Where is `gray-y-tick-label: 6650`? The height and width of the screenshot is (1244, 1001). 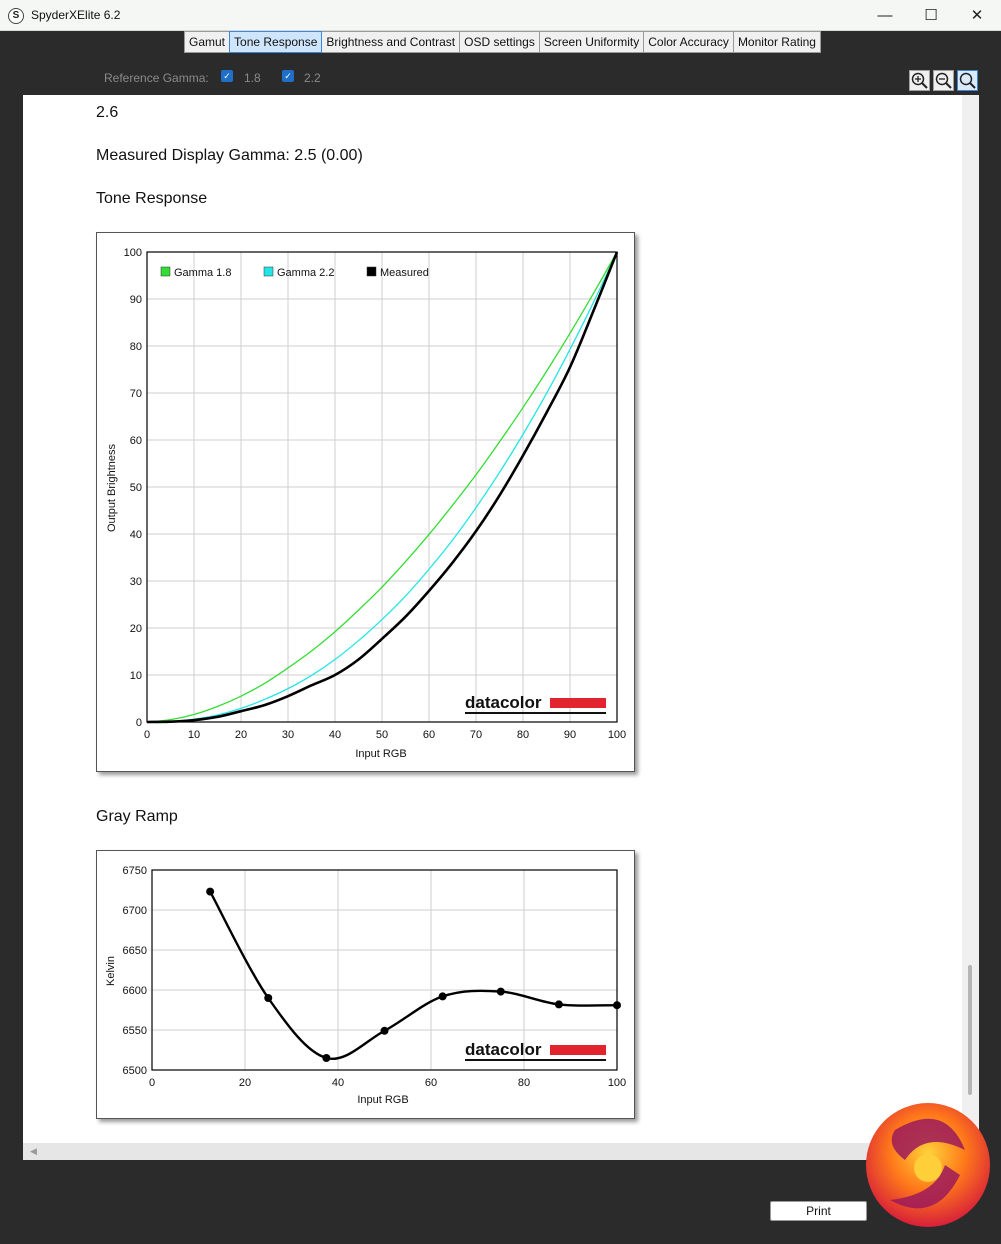 gray-y-tick-label: 6650 is located at coordinates (135, 951).